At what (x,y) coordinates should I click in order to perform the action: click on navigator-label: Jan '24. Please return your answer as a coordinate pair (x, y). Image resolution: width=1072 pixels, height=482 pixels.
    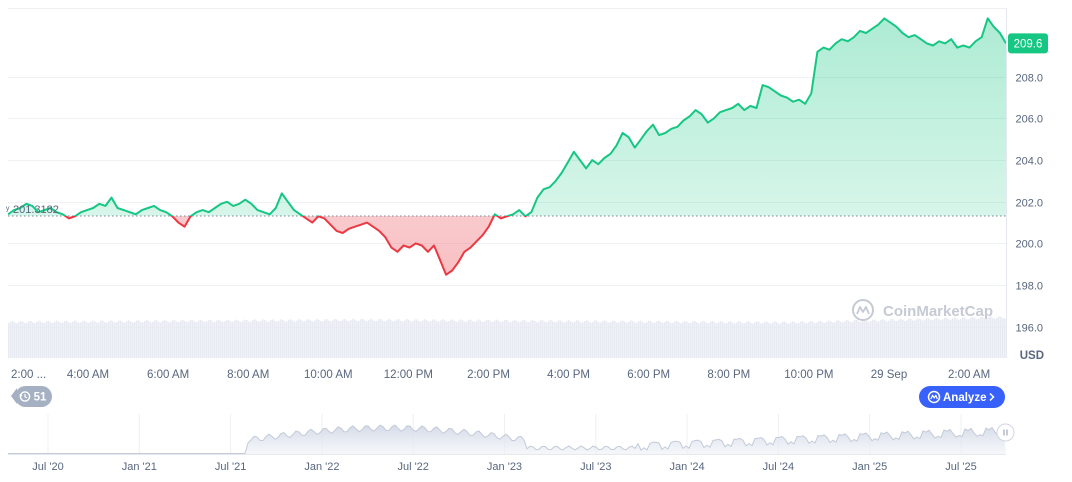
    Looking at the image, I should click on (687, 467).